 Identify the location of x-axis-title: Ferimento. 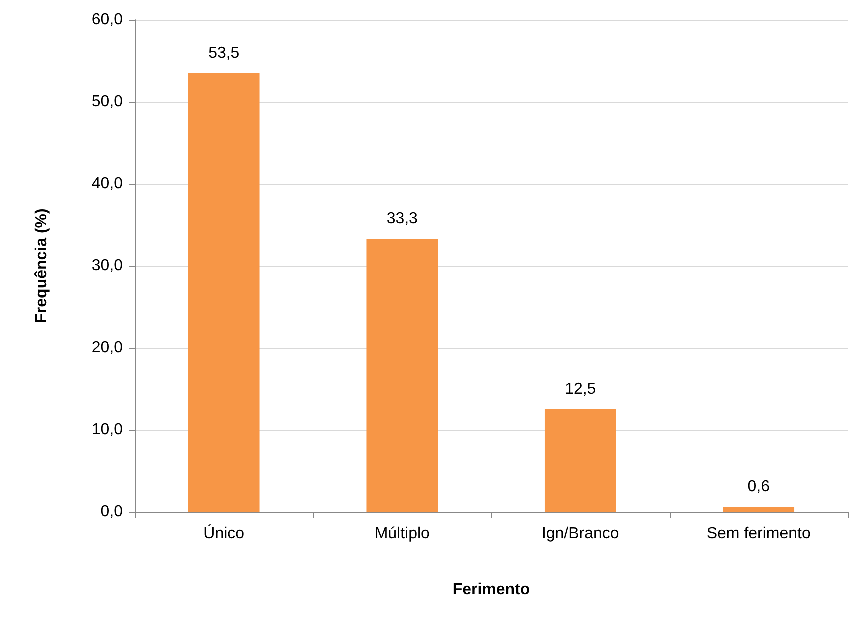
(491, 590).